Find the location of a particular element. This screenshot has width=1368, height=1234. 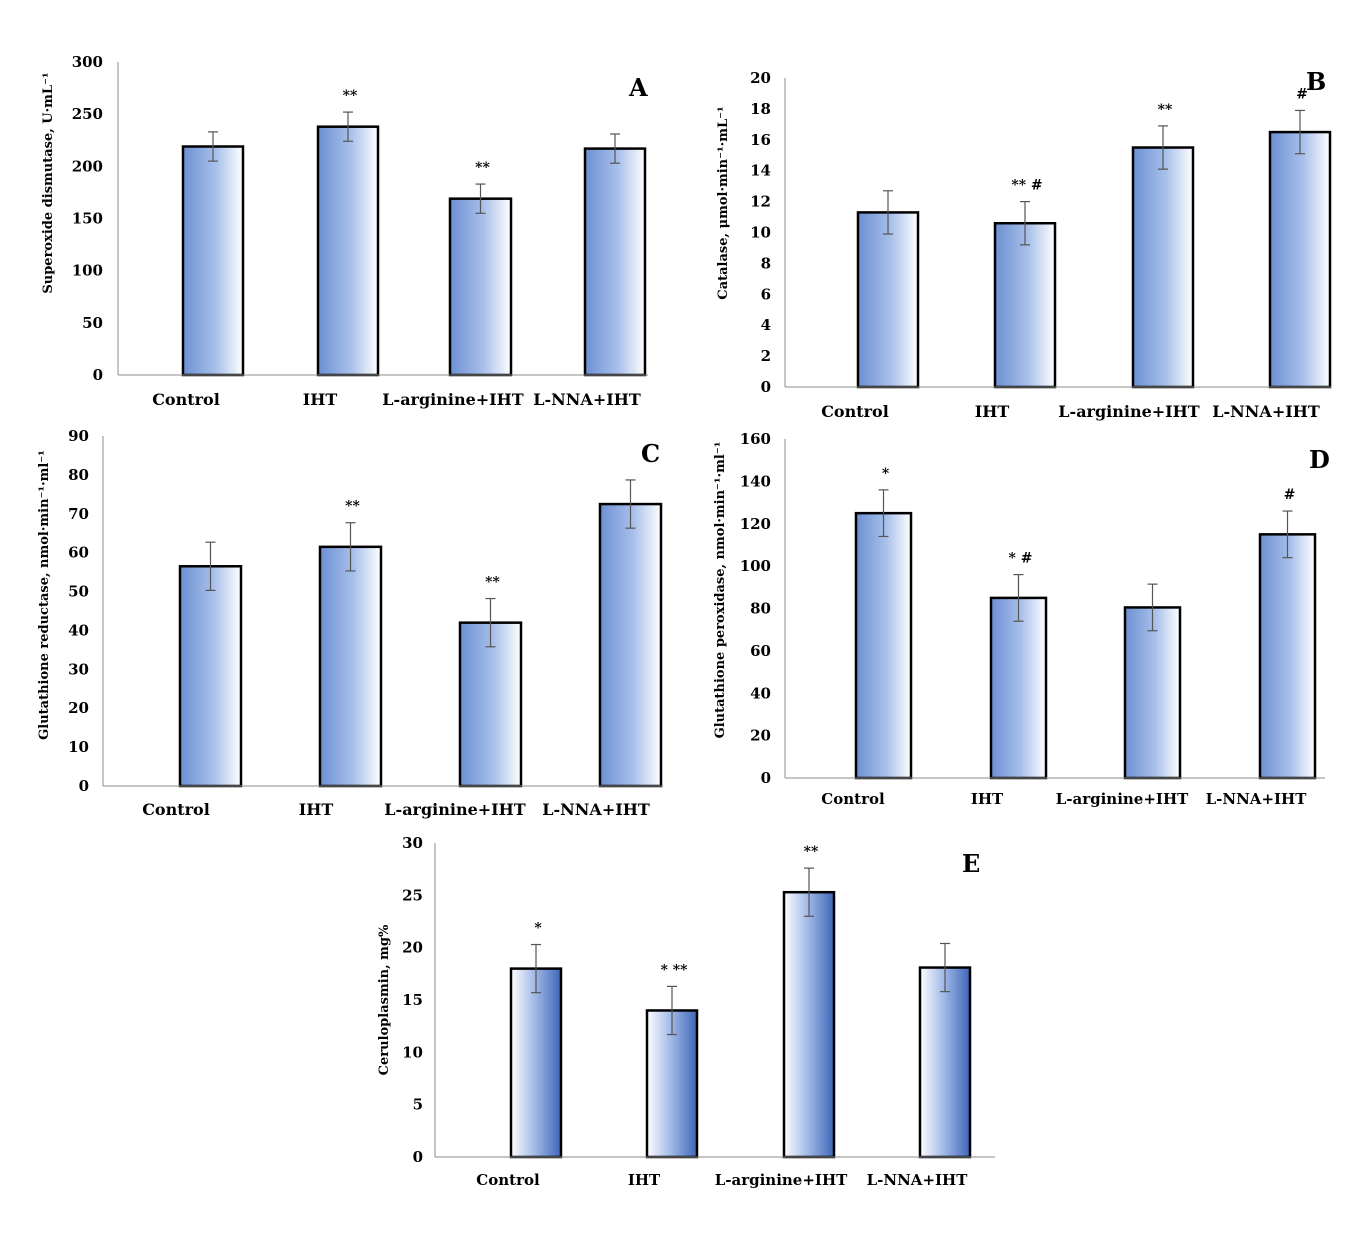

y-tick-label: 250 is located at coordinates (87, 114).